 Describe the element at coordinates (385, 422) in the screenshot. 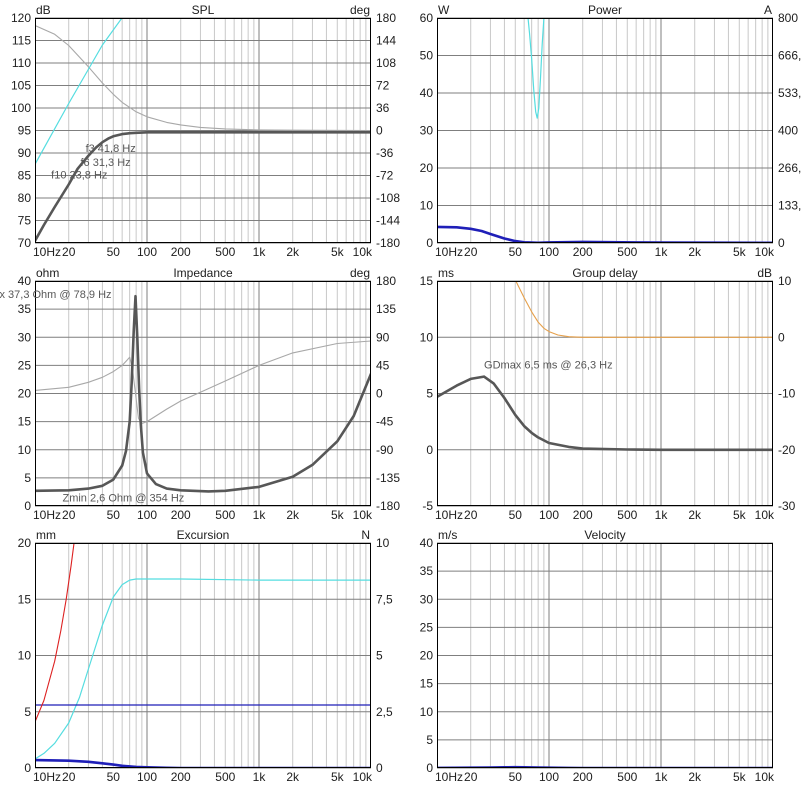

I see `y2-tick-label: -45` at that location.